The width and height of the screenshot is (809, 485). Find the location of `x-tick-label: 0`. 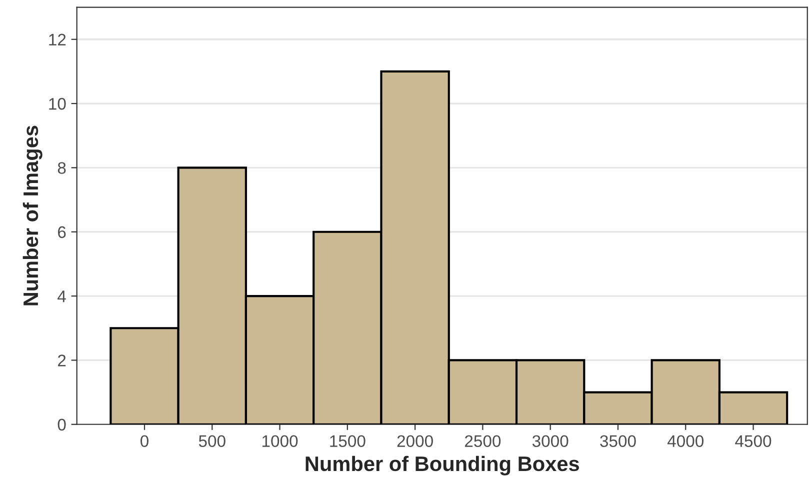

x-tick-label: 0 is located at coordinates (144, 441).